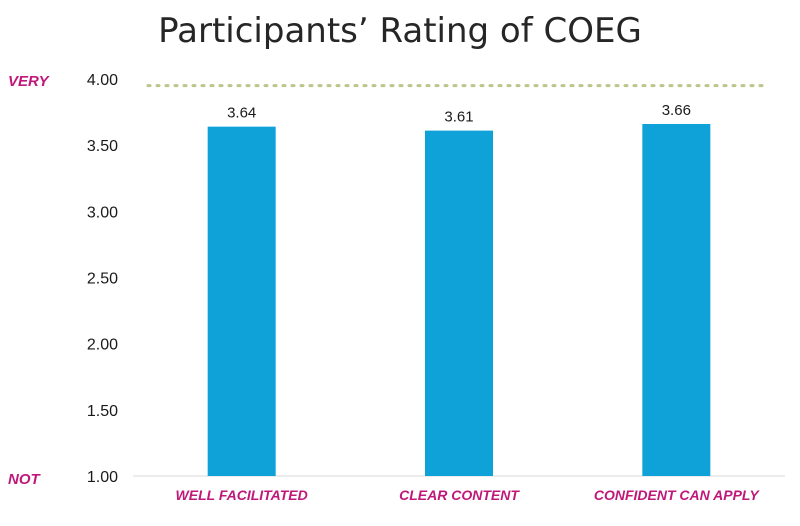 Image resolution: width=800 pixels, height=526 pixels. I want to click on y-tick-label: 1.00, so click(102, 477).